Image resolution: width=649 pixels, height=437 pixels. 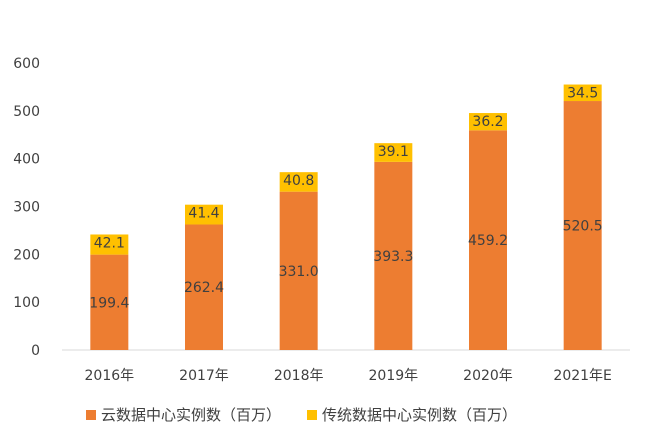 I want to click on y-tick-label: 300, so click(x=26, y=208).